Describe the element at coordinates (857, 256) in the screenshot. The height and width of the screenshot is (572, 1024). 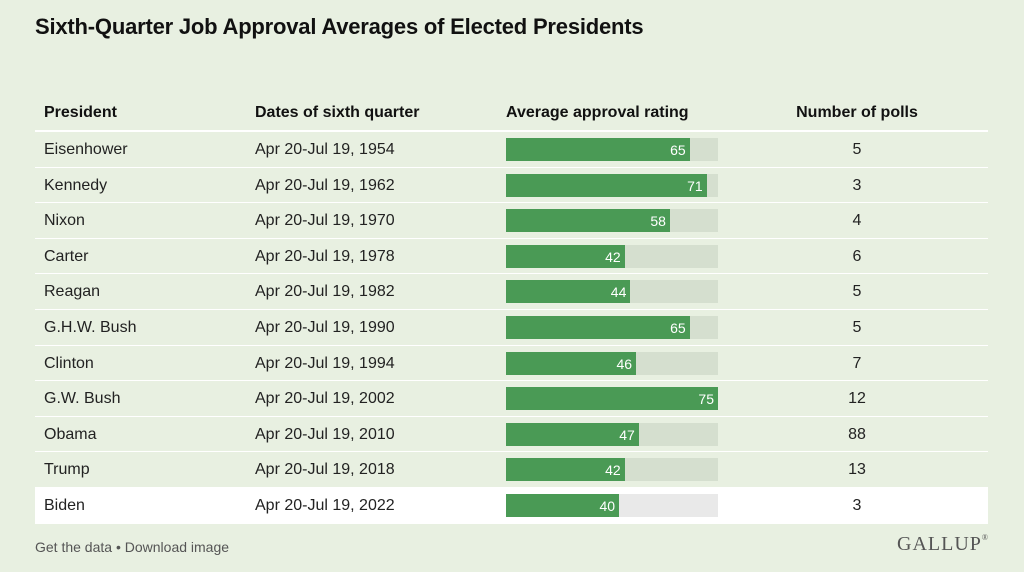
I see `poll-count: 6` at that location.